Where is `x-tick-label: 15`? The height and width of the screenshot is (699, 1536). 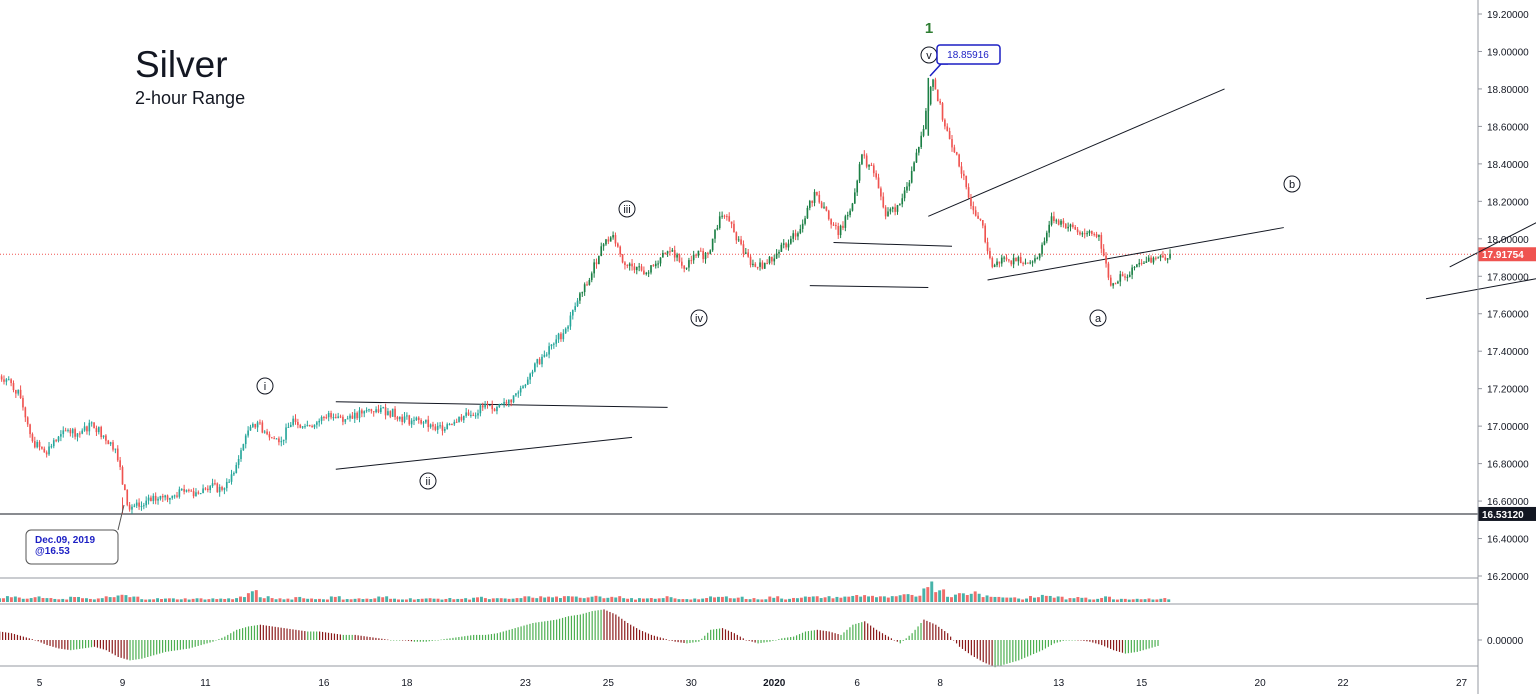
x-tick-label: 15 is located at coordinates (1142, 683).